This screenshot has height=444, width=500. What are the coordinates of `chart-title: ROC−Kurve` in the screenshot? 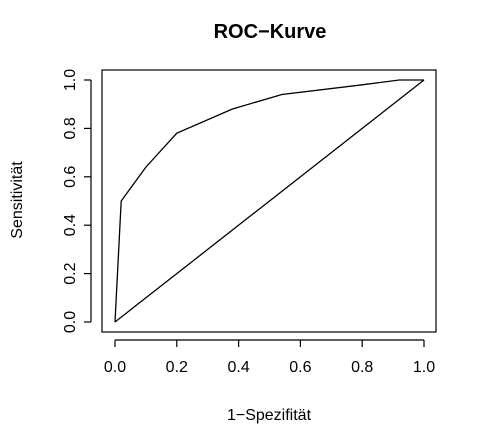 It's located at (270, 32).